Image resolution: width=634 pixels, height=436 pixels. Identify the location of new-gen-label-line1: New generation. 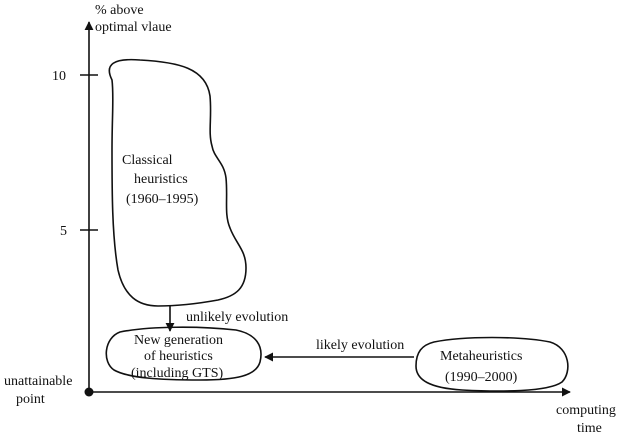
(178, 340).